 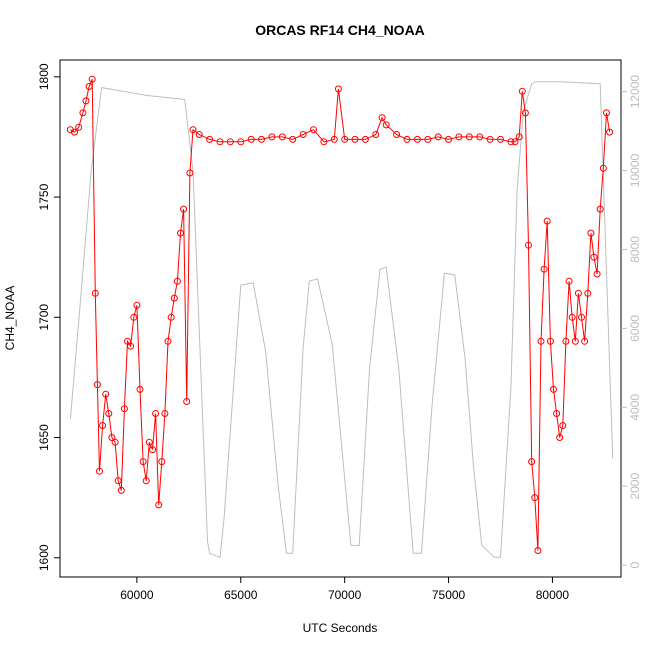 I want to click on y2-tick-label: 8000, so click(x=635, y=249).